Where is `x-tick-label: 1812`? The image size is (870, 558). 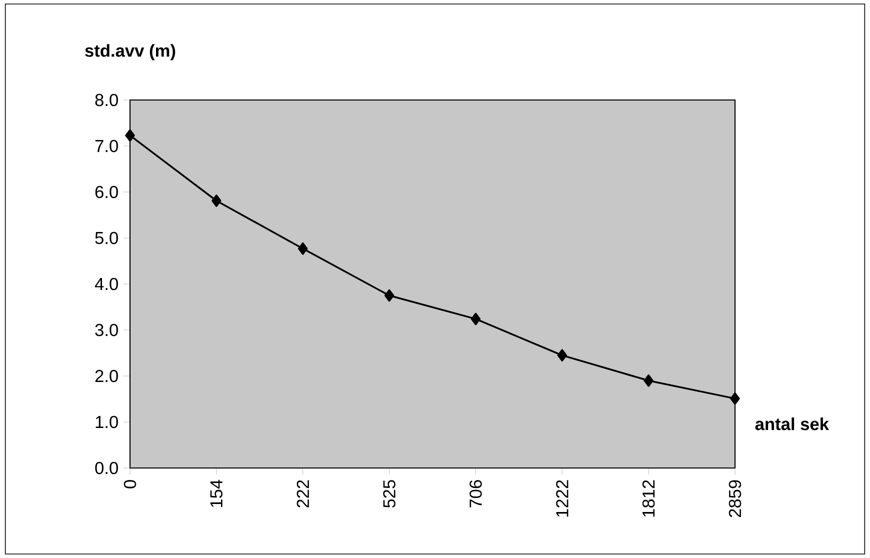
x-tick-label: 1812 is located at coordinates (648, 498).